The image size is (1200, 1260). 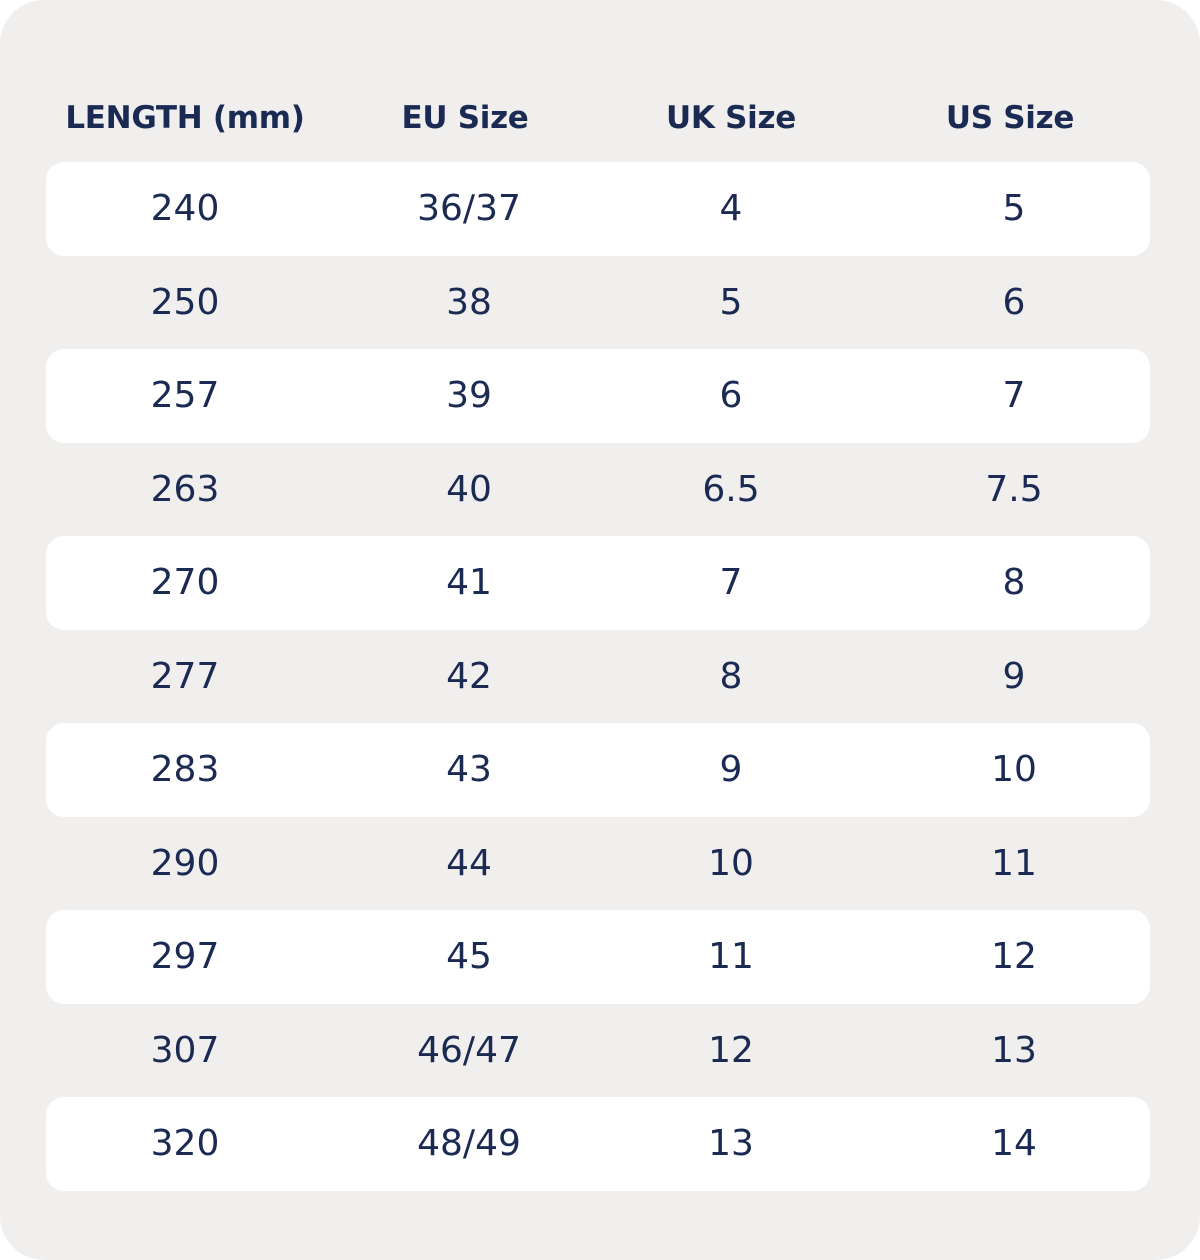 I want to click on cell-us-size: 14, so click(x=1014, y=1143).